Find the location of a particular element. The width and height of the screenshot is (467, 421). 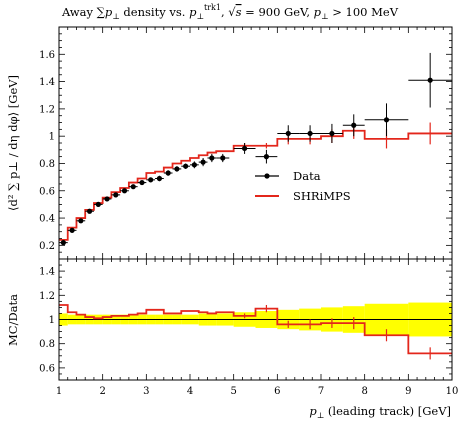

legend-shrimps-label: SHRiMPS is located at coordinates (322, 196).